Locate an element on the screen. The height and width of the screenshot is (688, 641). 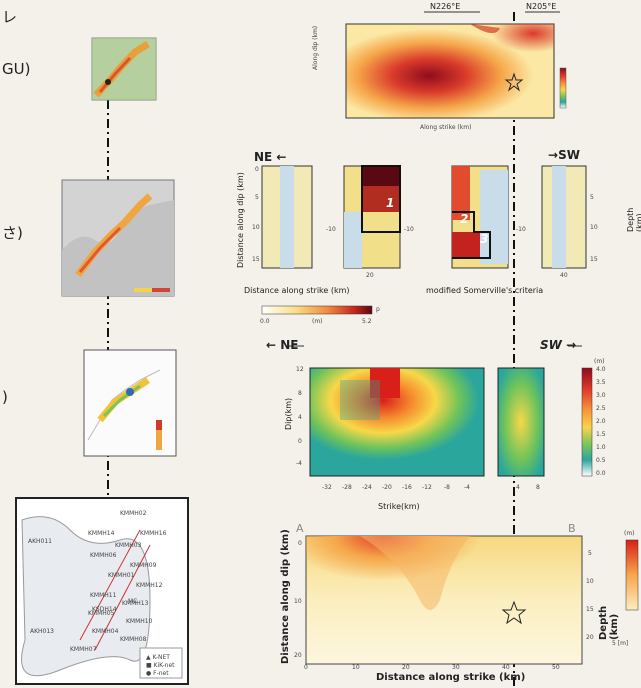
bottom-ytick-right: 5 is located at coordinates (590, 553).